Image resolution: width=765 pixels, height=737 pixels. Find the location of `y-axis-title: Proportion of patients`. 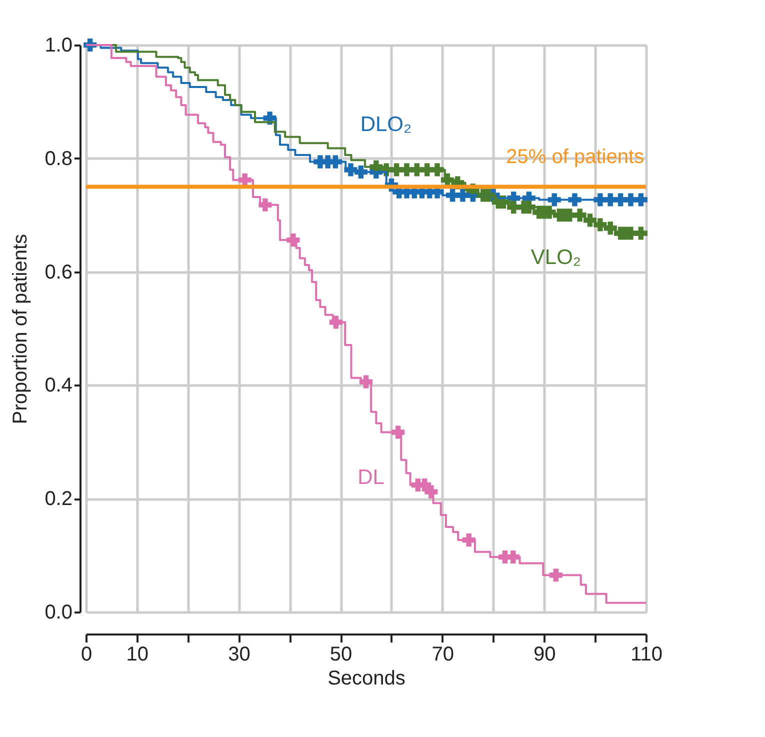

y-axis-title: Proportion of patients is located at coordinates (21, 329).